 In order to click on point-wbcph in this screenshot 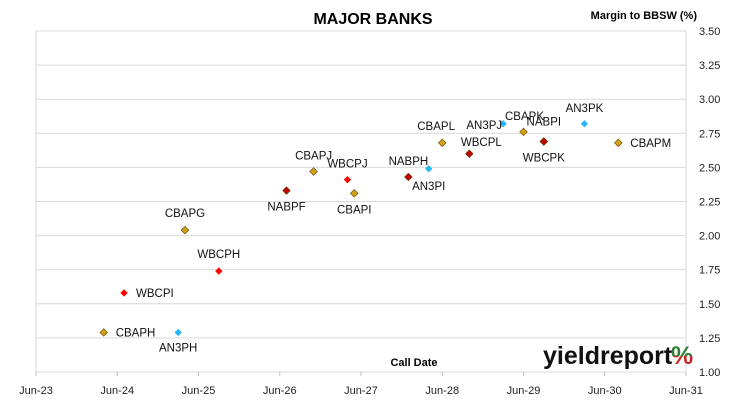, I will do `click(219, 271)`.